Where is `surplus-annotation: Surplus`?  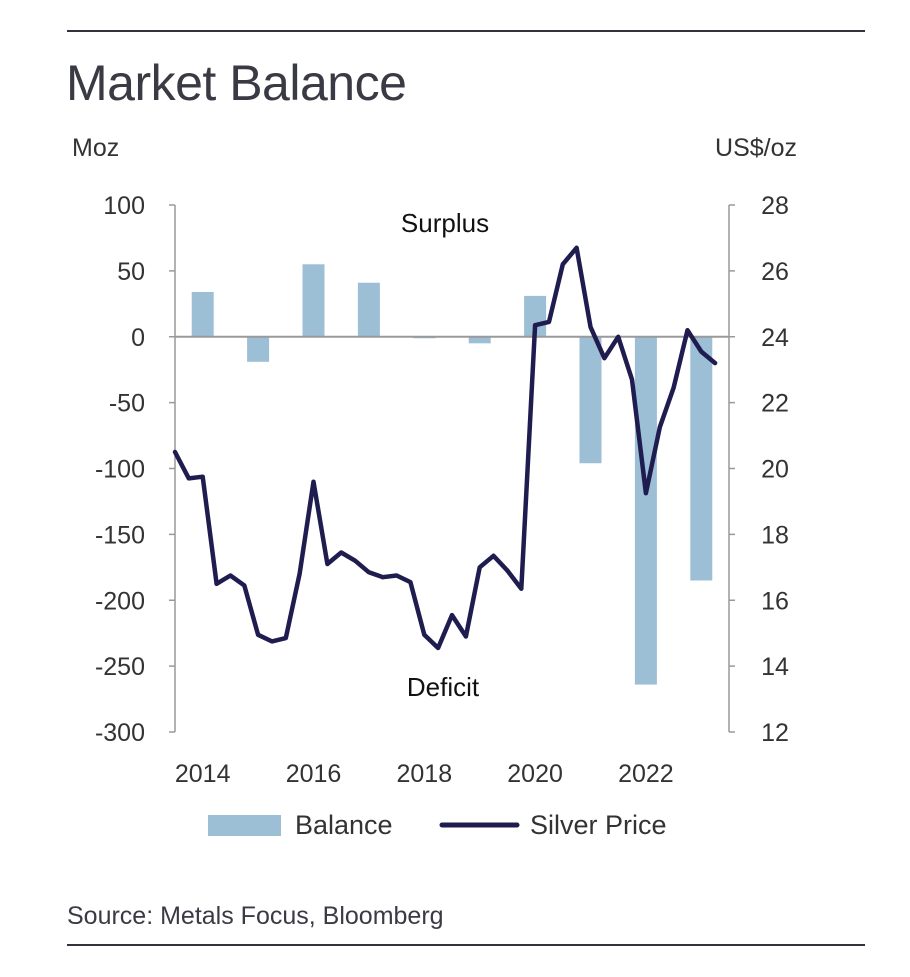
surplus-annotation: Surplus is located at coordinates (445, 223).